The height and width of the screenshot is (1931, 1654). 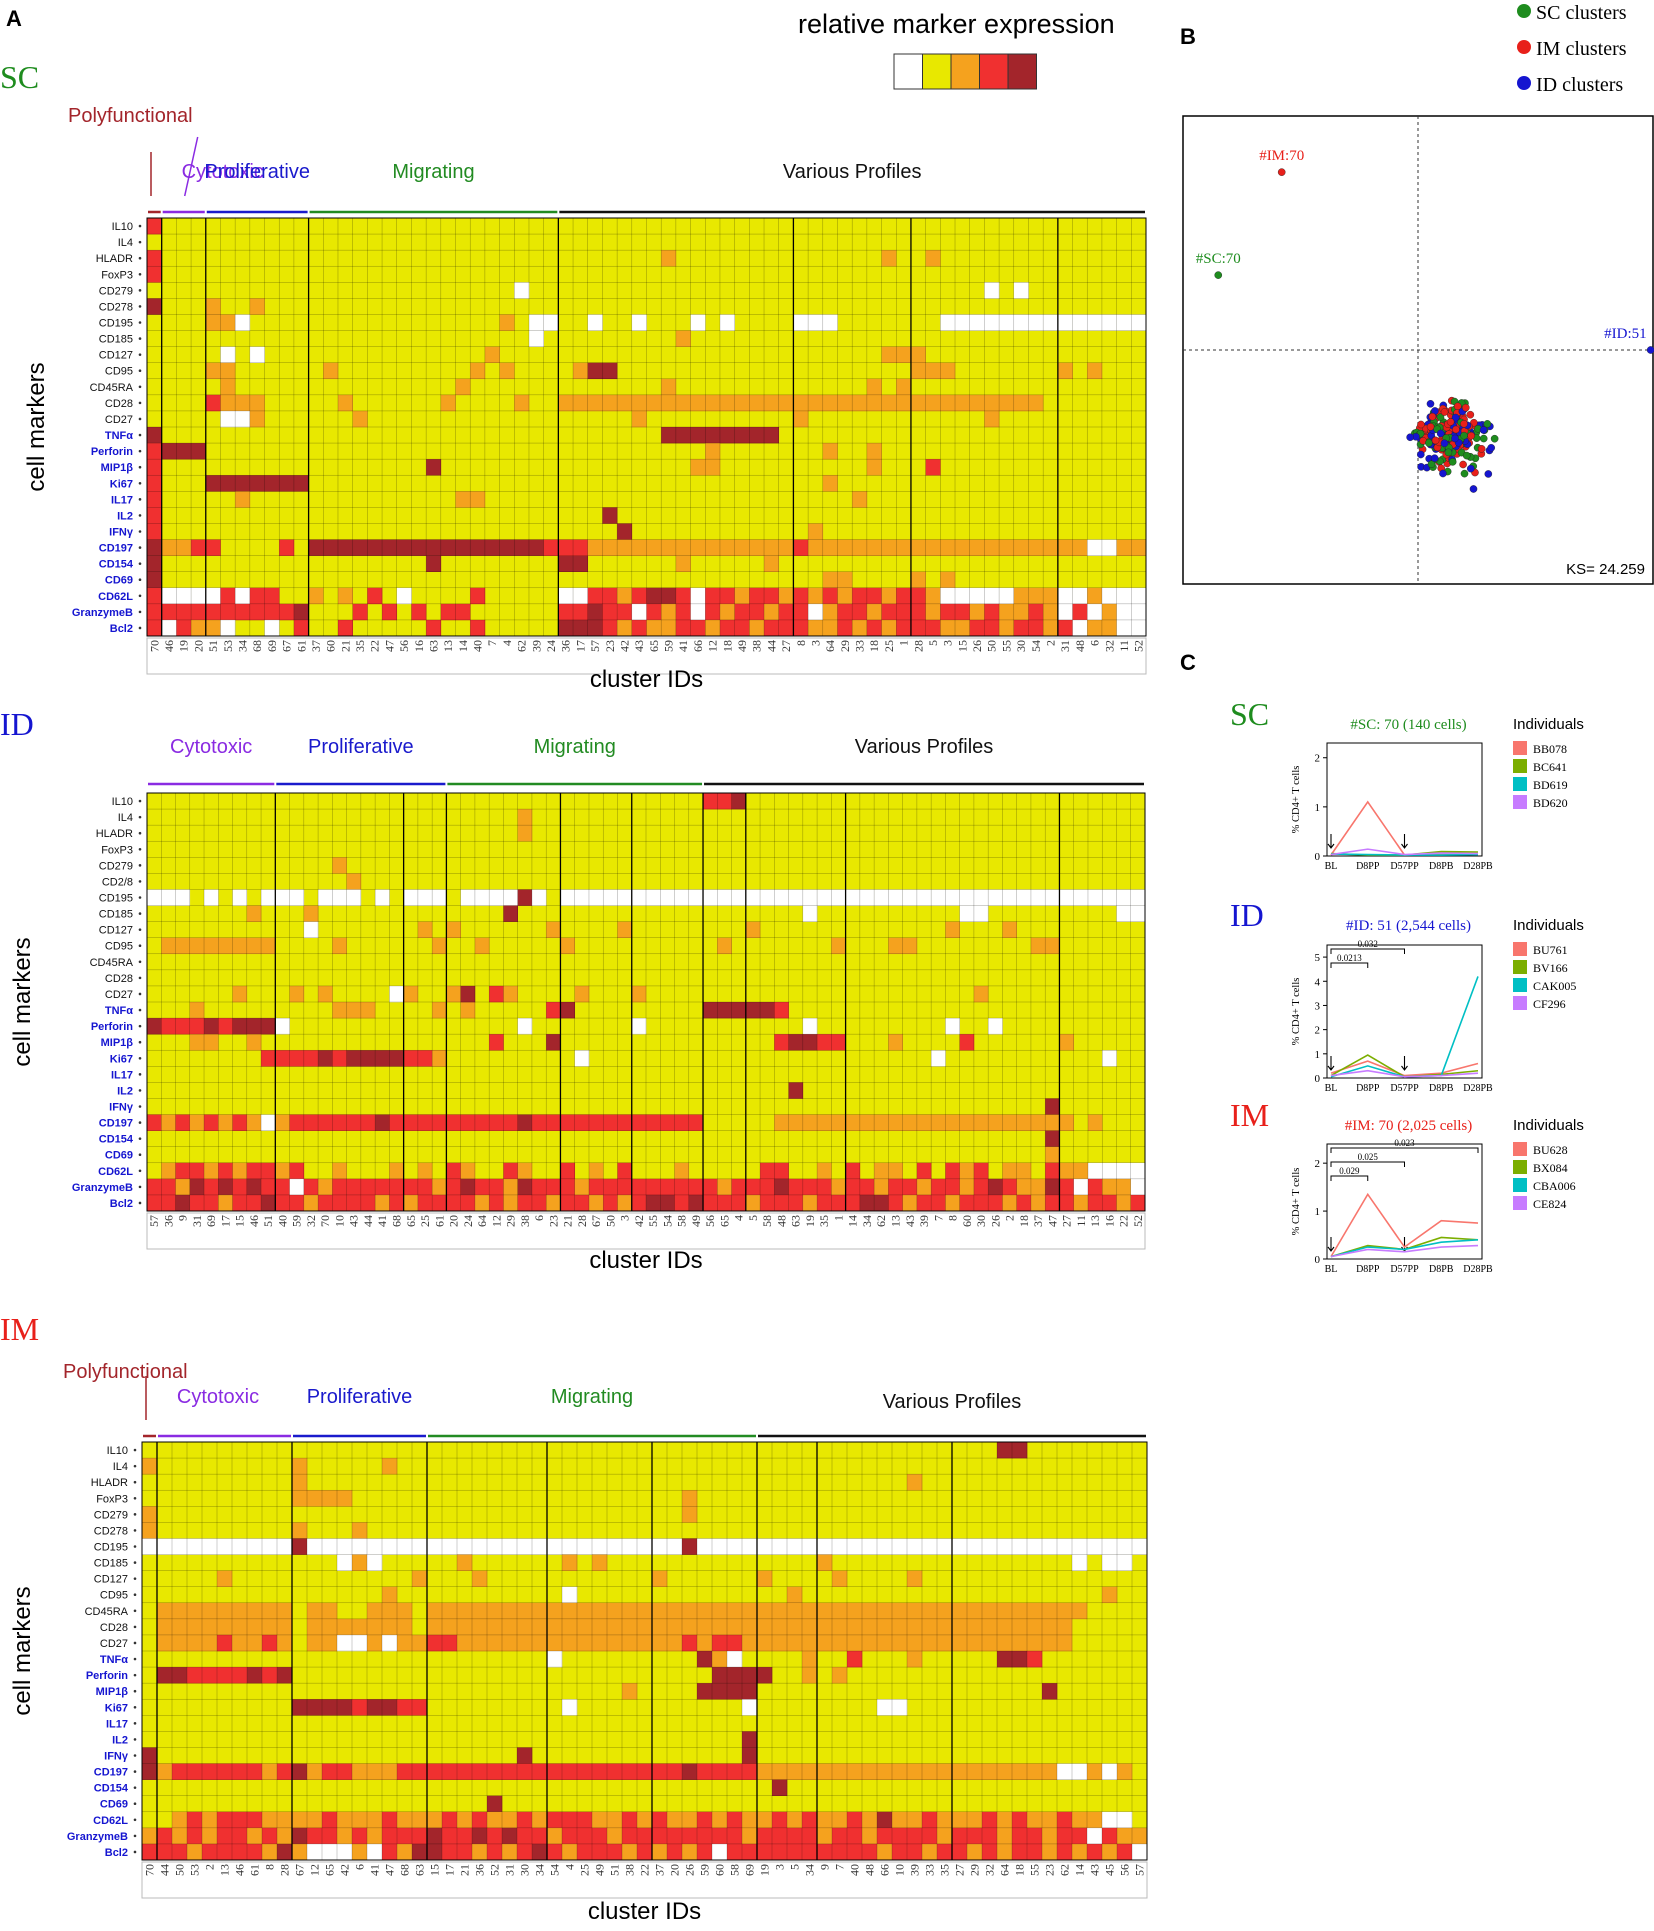 I want to click on column-label: 32, so click(x=990, y=1870).